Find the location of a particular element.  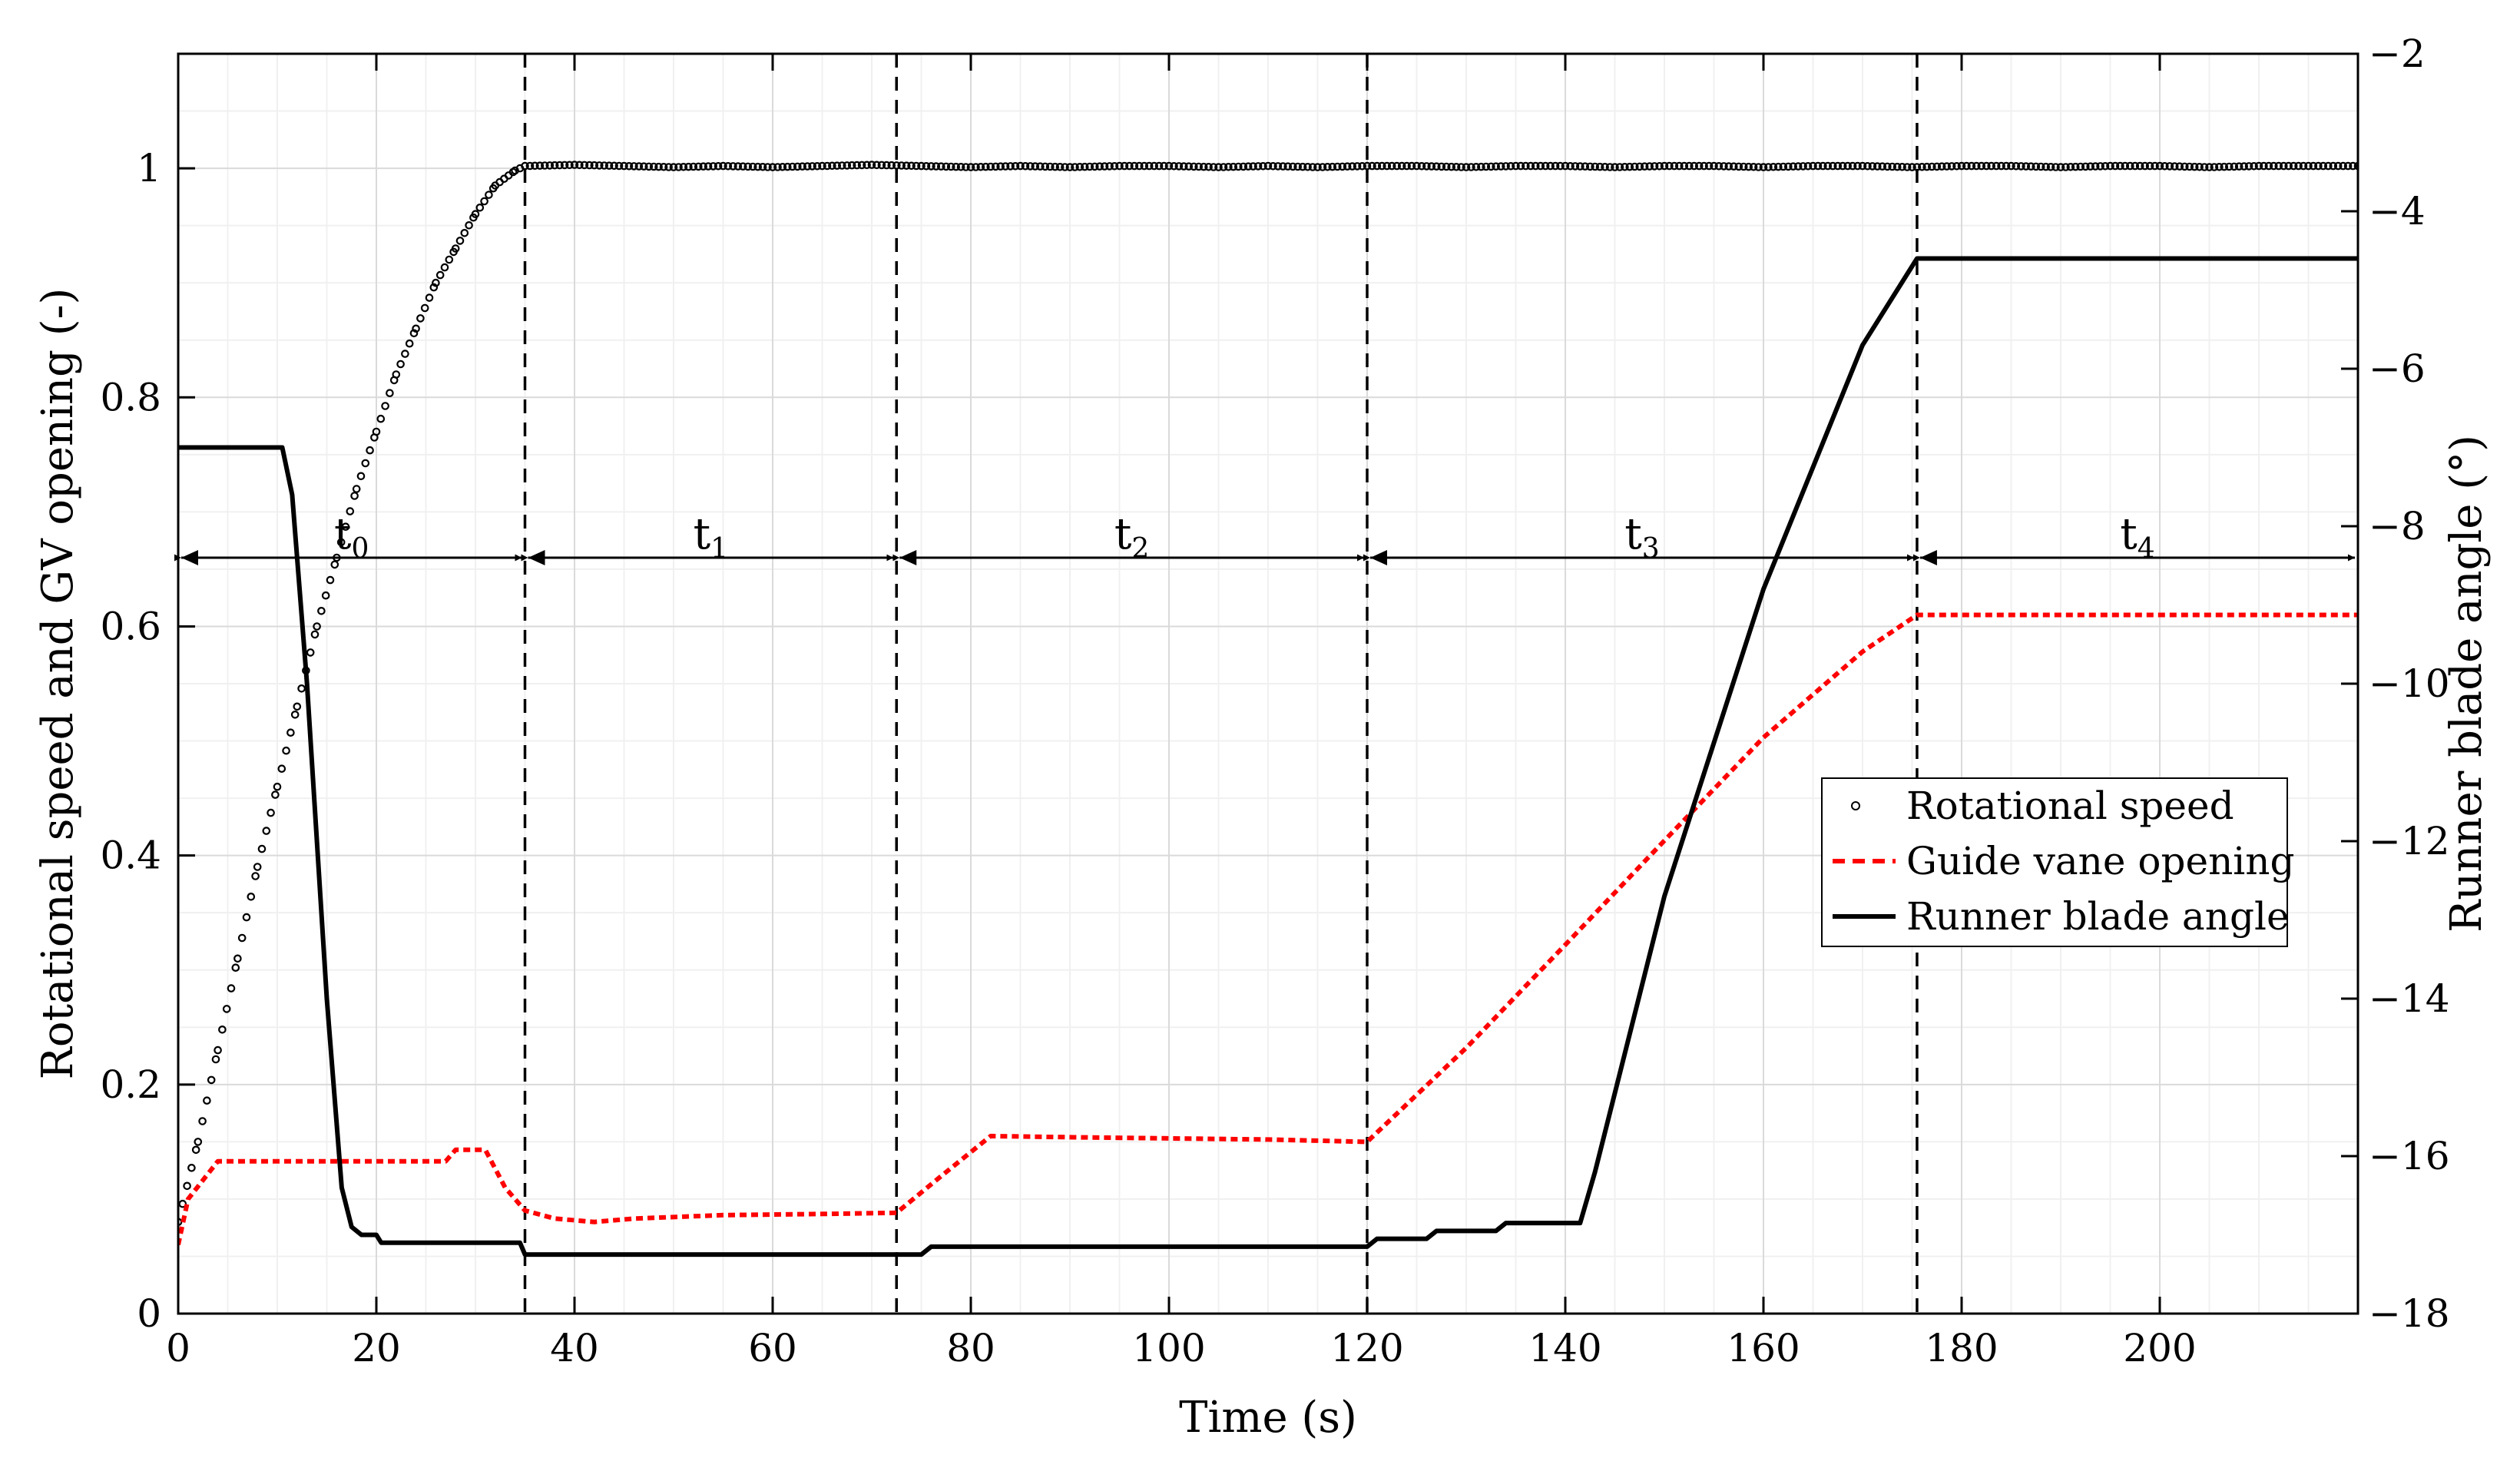

left-y-tick-label: 0.8 is located at coordinates (131, 397).